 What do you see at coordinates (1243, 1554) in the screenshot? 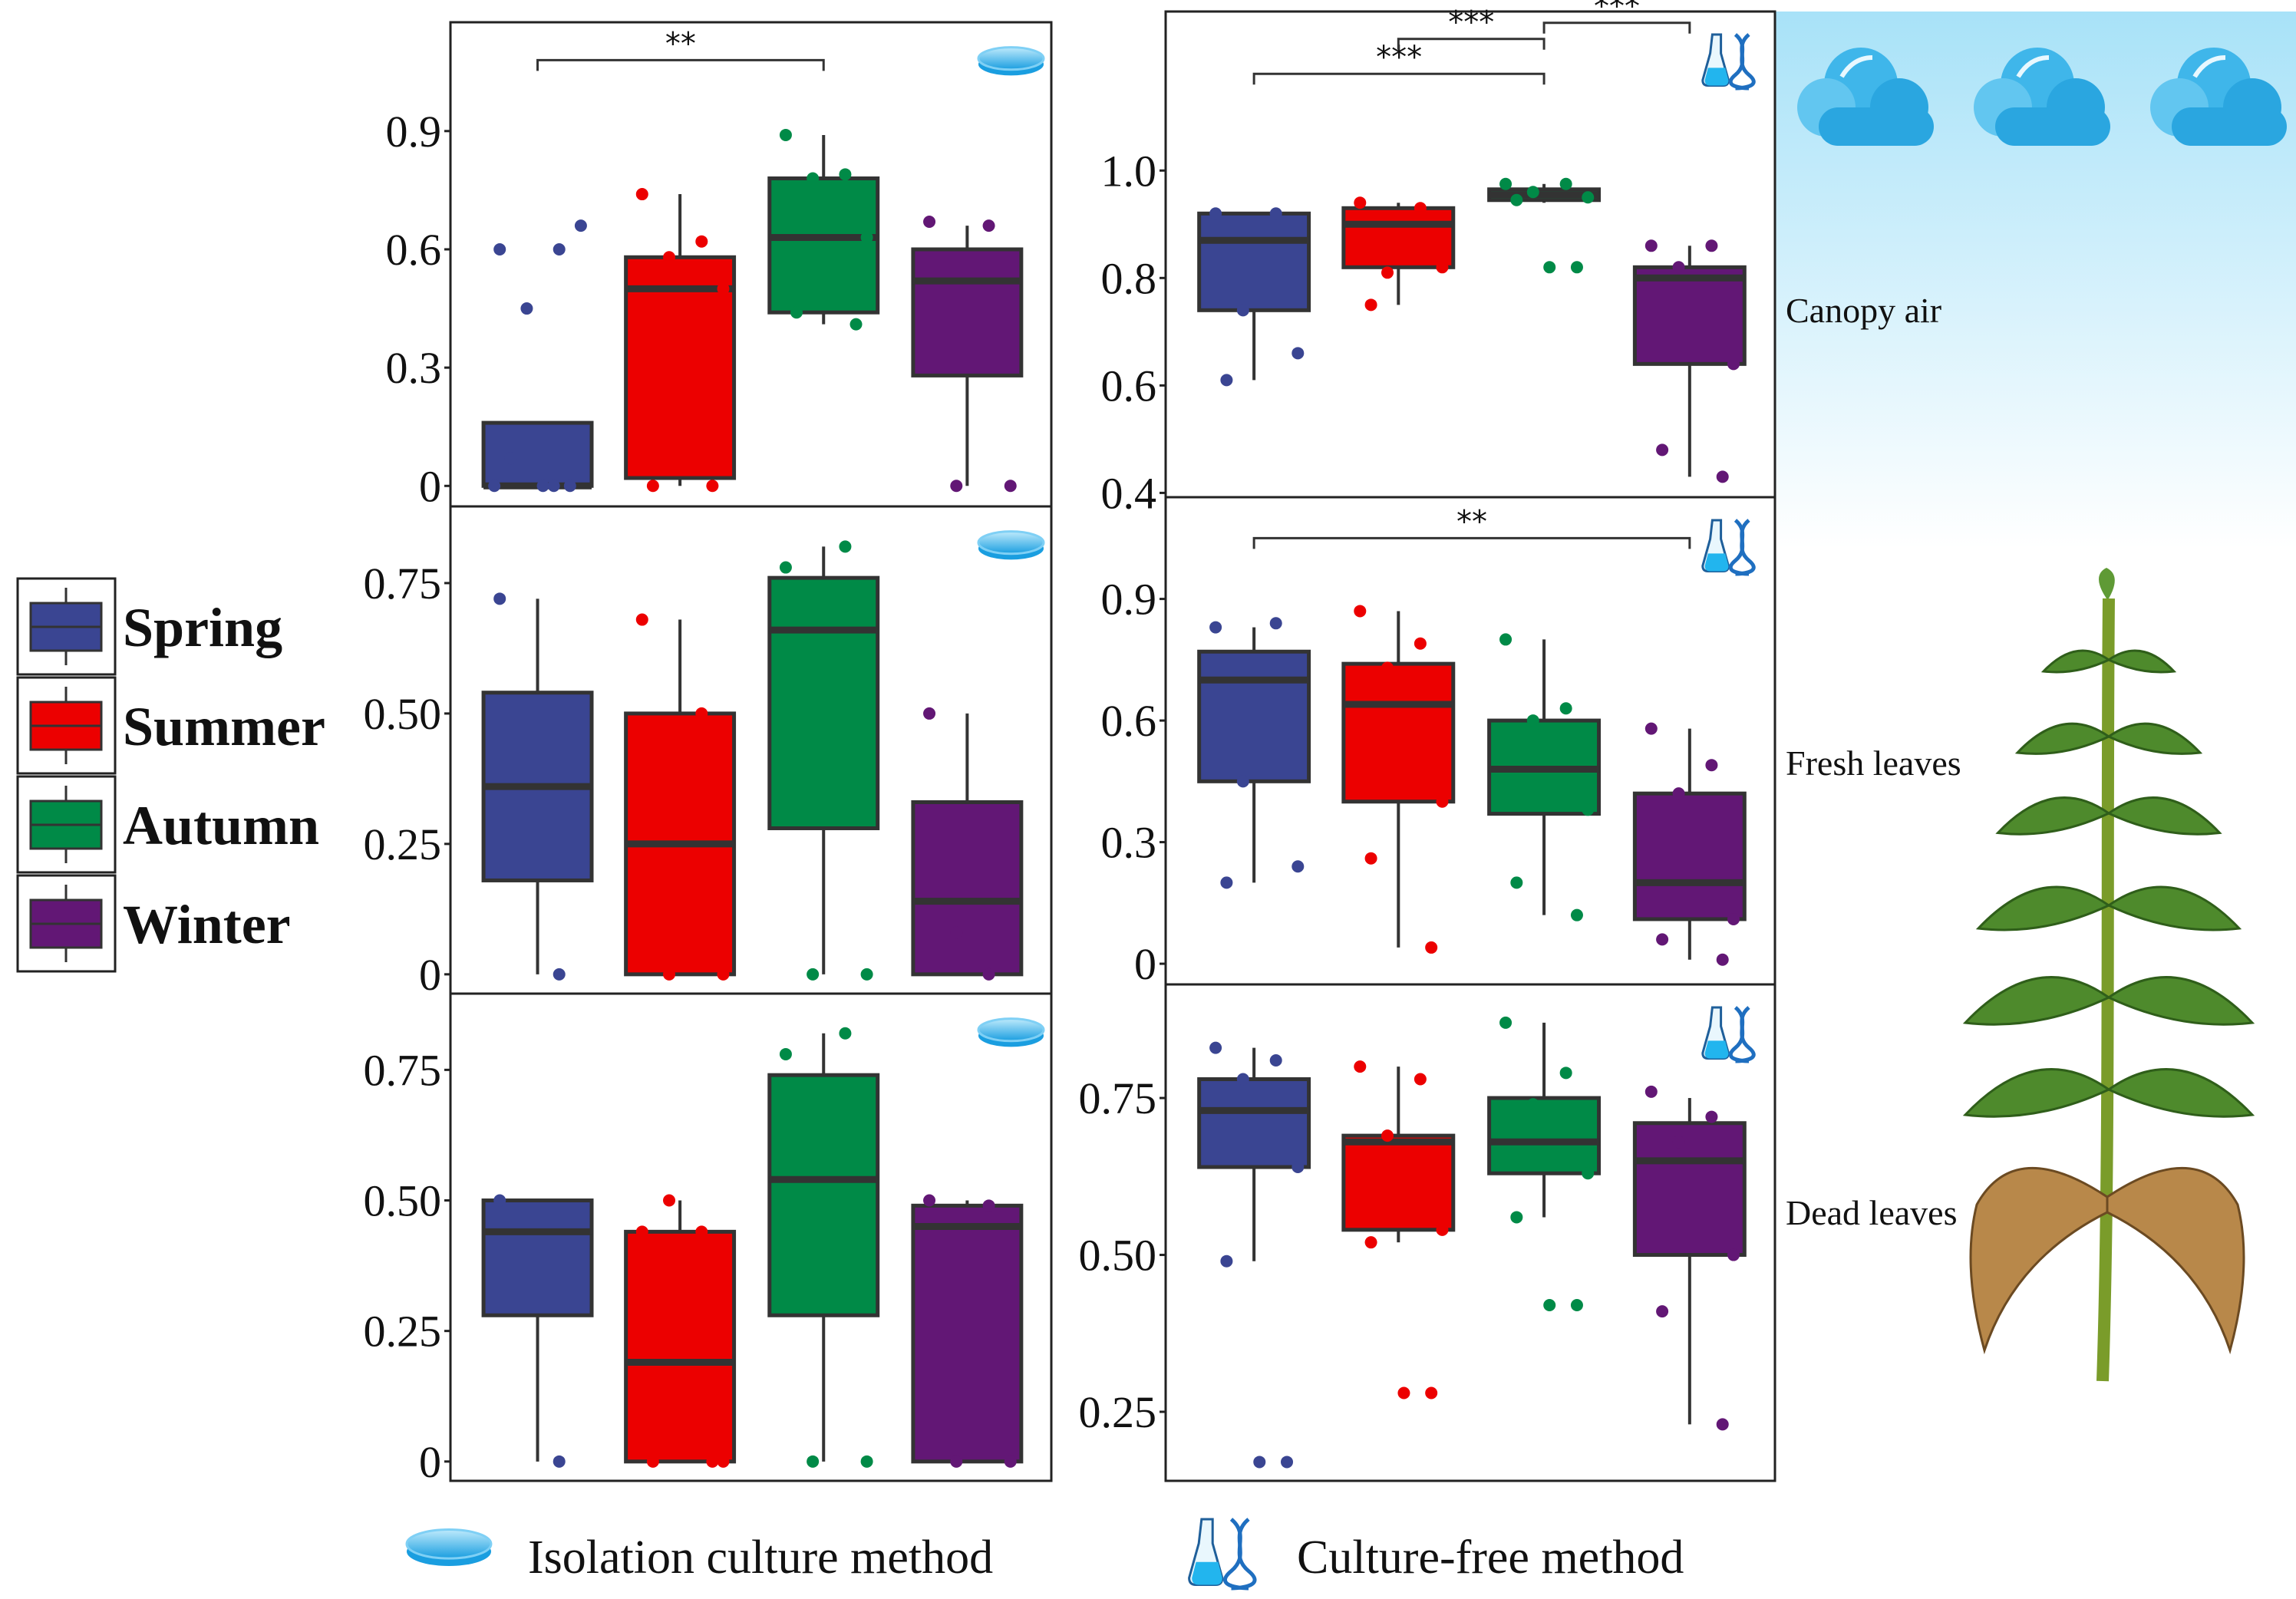
I see `dna-icon` at bounding box center [1243, 1554].